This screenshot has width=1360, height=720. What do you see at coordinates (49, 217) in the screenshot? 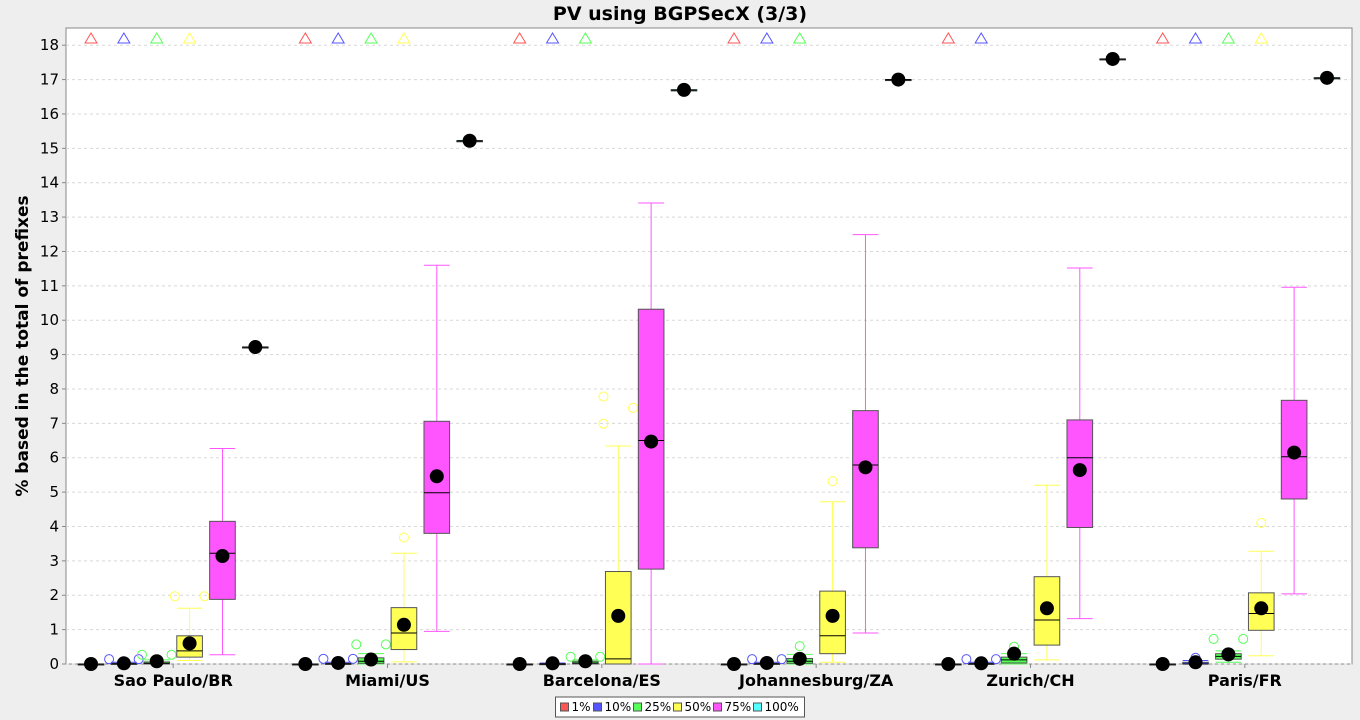
I see `y-tick-label: 13` at bounding box center [49, 217].